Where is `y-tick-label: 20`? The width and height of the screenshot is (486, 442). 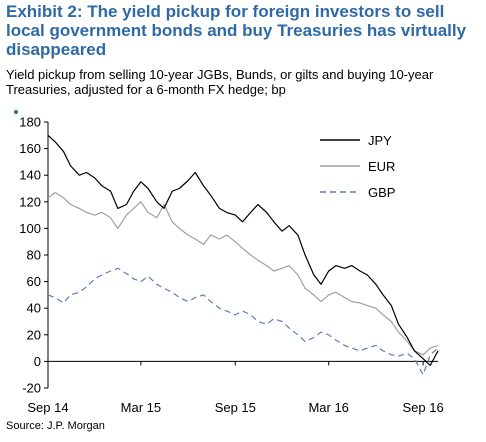 y-tick-label: 20 is located at coordinates (34, 334).